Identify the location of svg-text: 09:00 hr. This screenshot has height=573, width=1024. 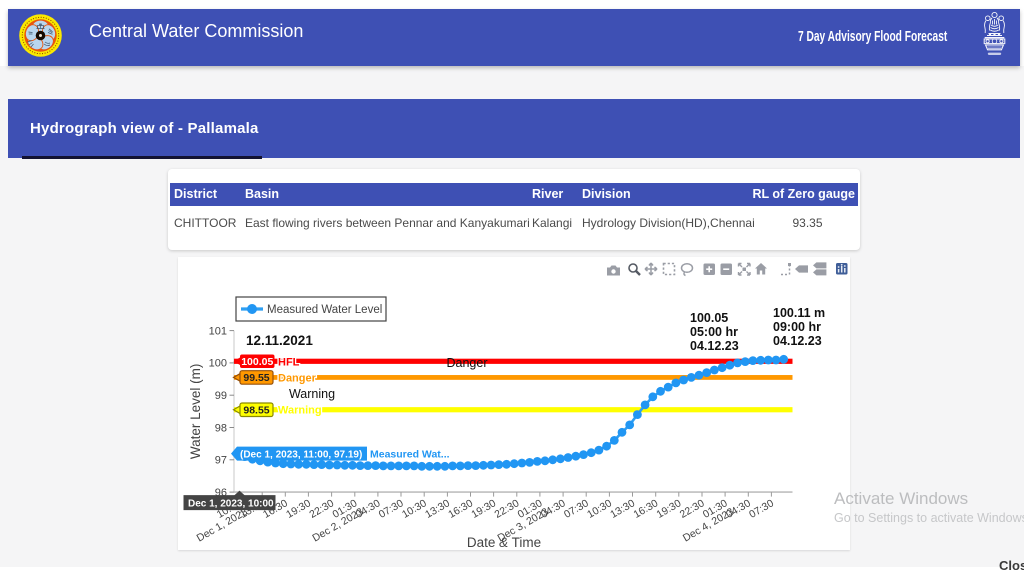
(797, 327).